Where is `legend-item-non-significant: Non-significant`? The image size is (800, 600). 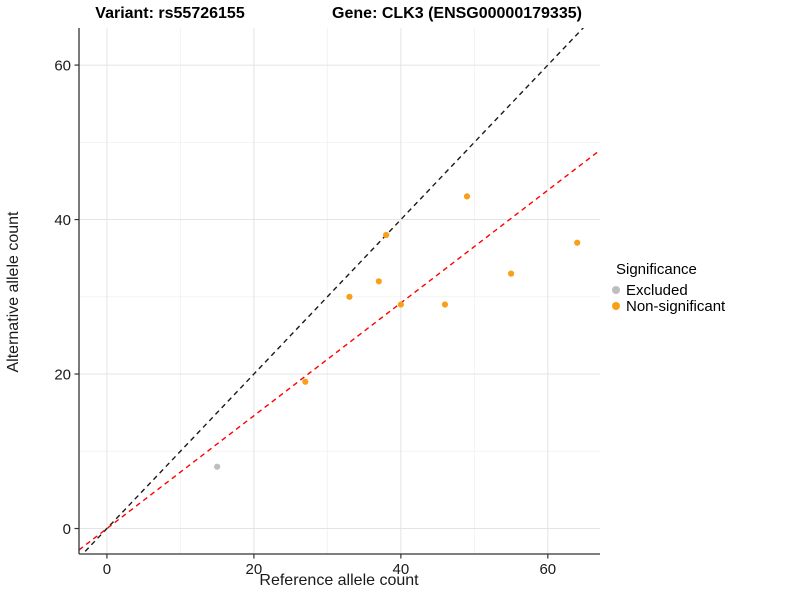
legend-item-non-significant: Non-significant is located at coordinates (668, 306).